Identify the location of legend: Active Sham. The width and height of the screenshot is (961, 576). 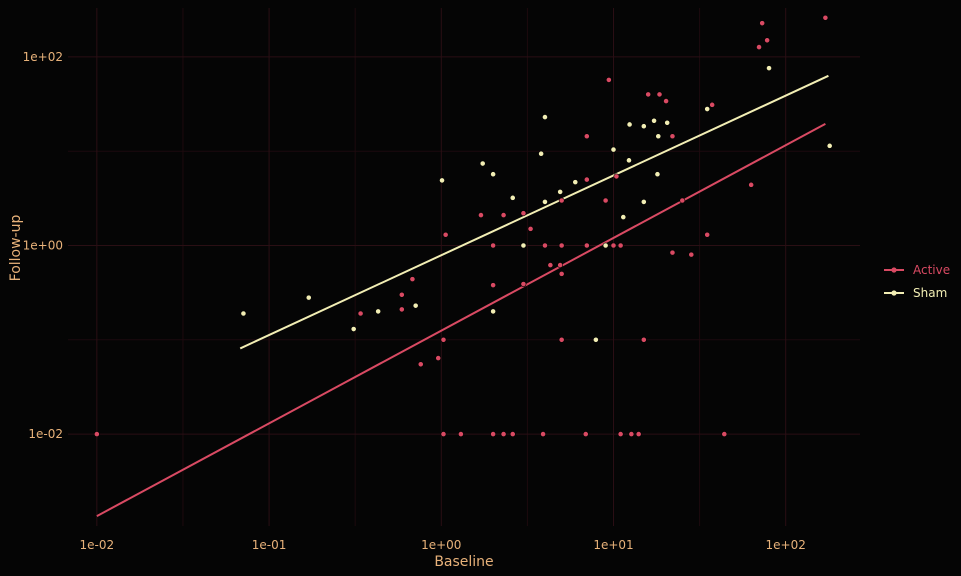
(917, 281).